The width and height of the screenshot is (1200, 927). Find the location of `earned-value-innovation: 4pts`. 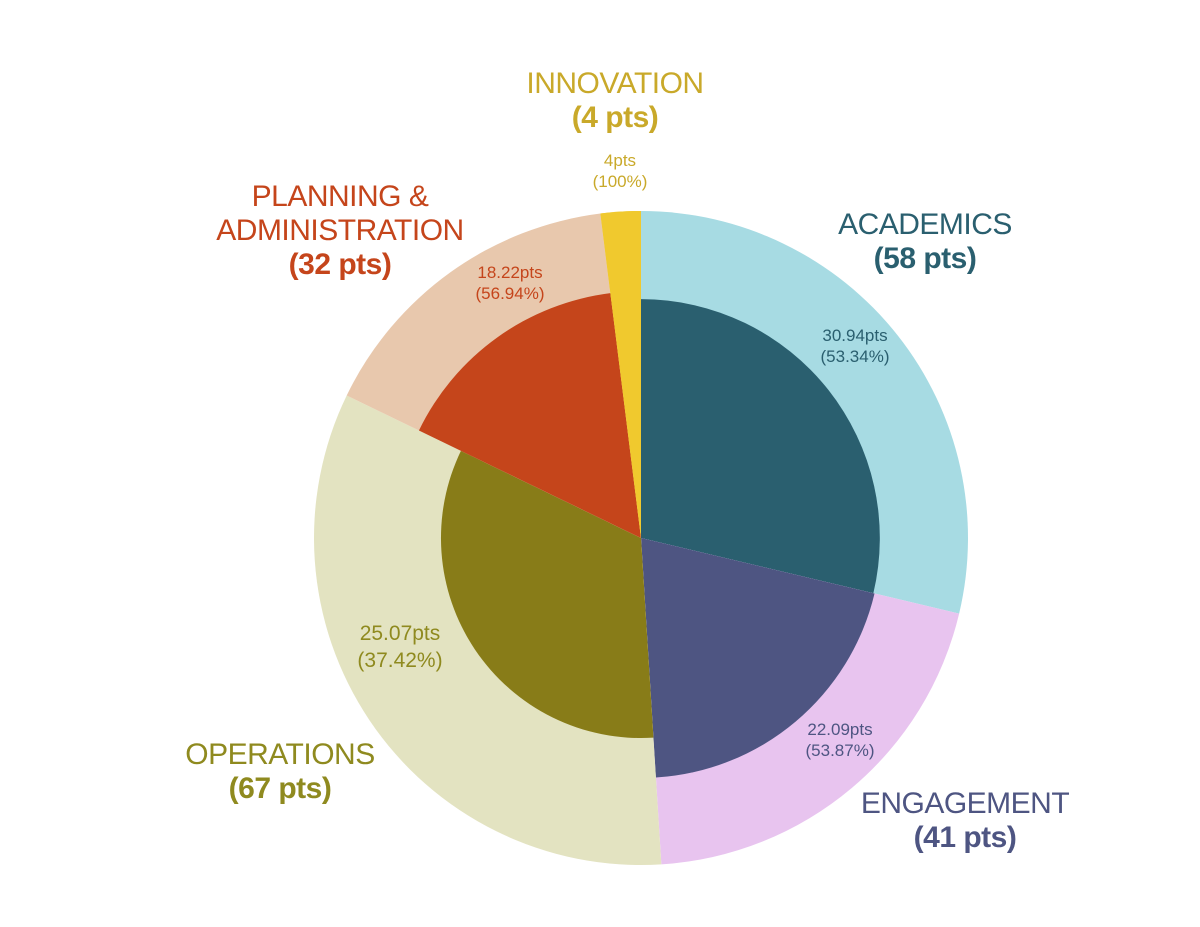

earned-value-innovation: 4pts is located at coordinates (620, 160).